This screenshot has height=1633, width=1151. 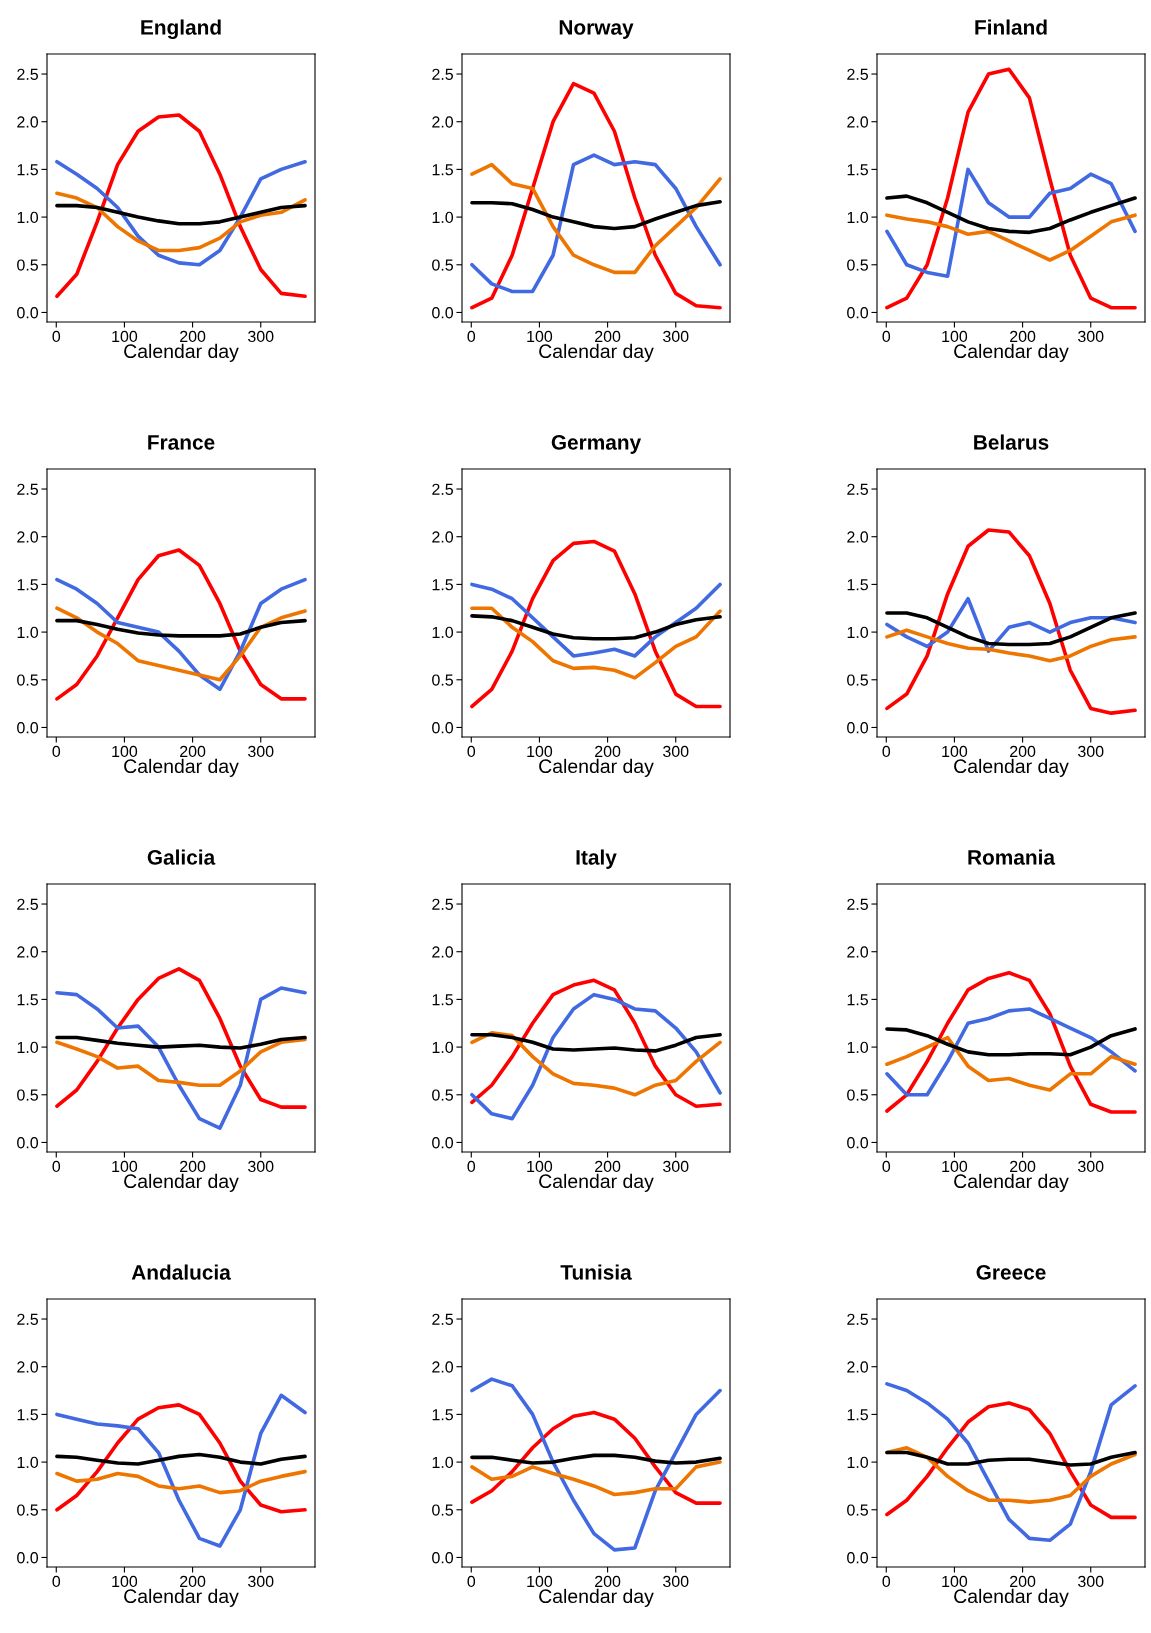 I want to click on chart-title: Tunisia, so click(x=596, y=1272).